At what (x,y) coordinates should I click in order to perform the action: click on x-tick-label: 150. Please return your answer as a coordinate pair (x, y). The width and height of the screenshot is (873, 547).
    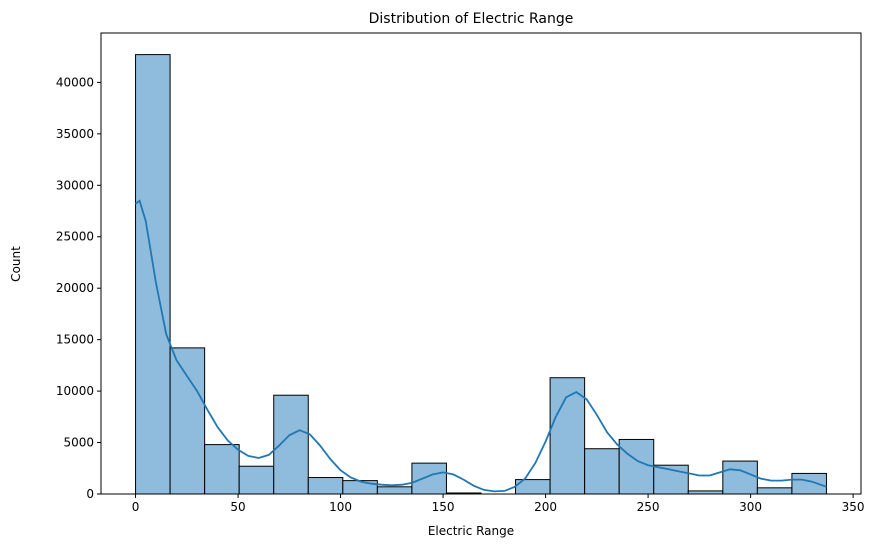
    Looking at the image, I should click on (443, 507).